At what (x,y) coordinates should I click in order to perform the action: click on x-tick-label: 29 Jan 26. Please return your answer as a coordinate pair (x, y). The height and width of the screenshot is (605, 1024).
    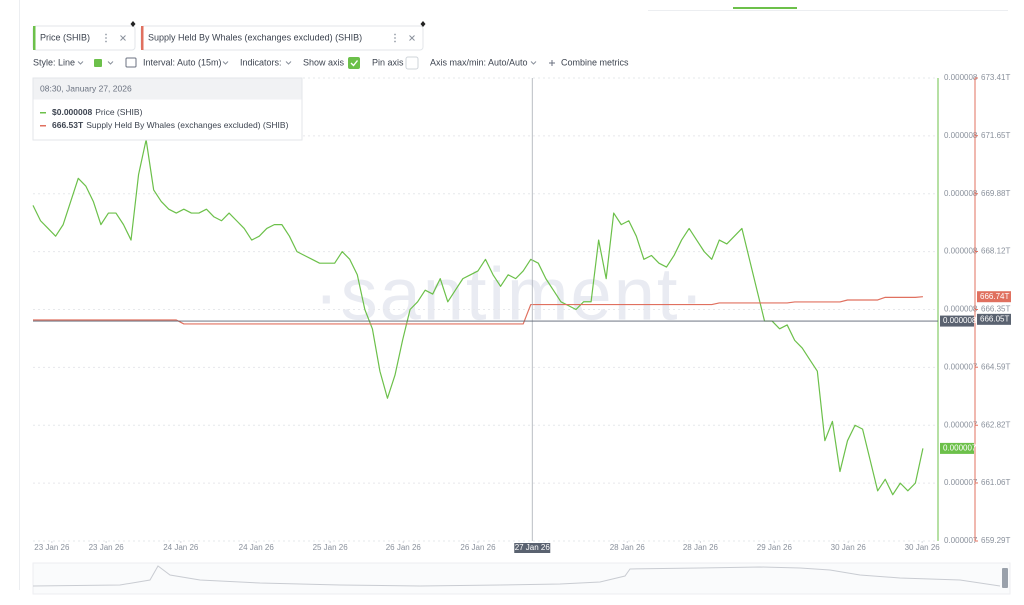
    Looking at the image, I should click on (775, 547).